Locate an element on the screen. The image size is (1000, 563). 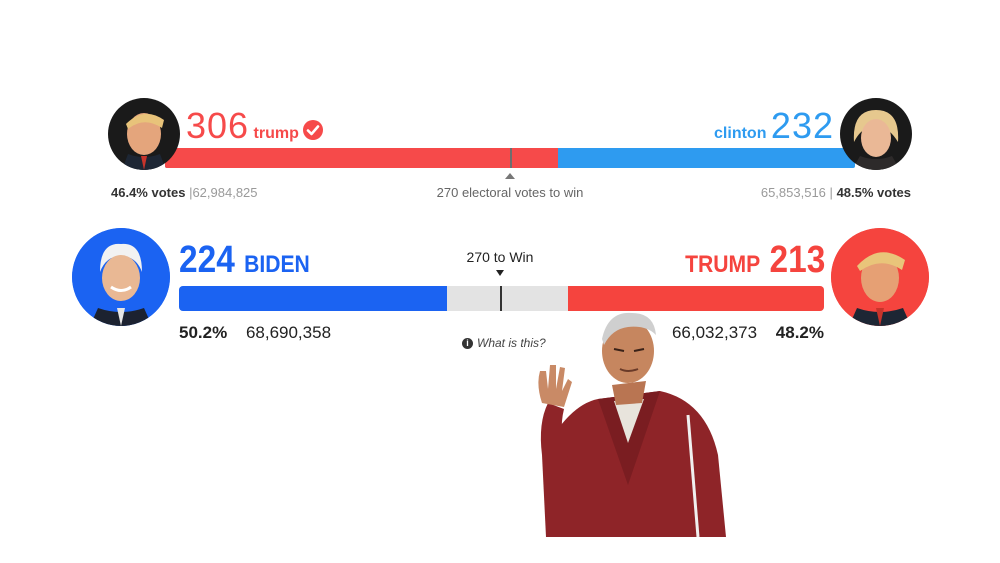
trump-portrait-2016 is located at coordinates (144, 134).